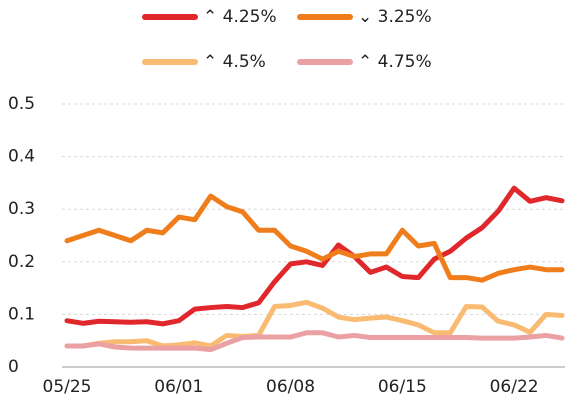 Image resolution: width=565 pixels, height=412 pixels. Describe the element at coordinates (21, 157) in the screenshot. I see `y-tick-label: 0.4` at that location.